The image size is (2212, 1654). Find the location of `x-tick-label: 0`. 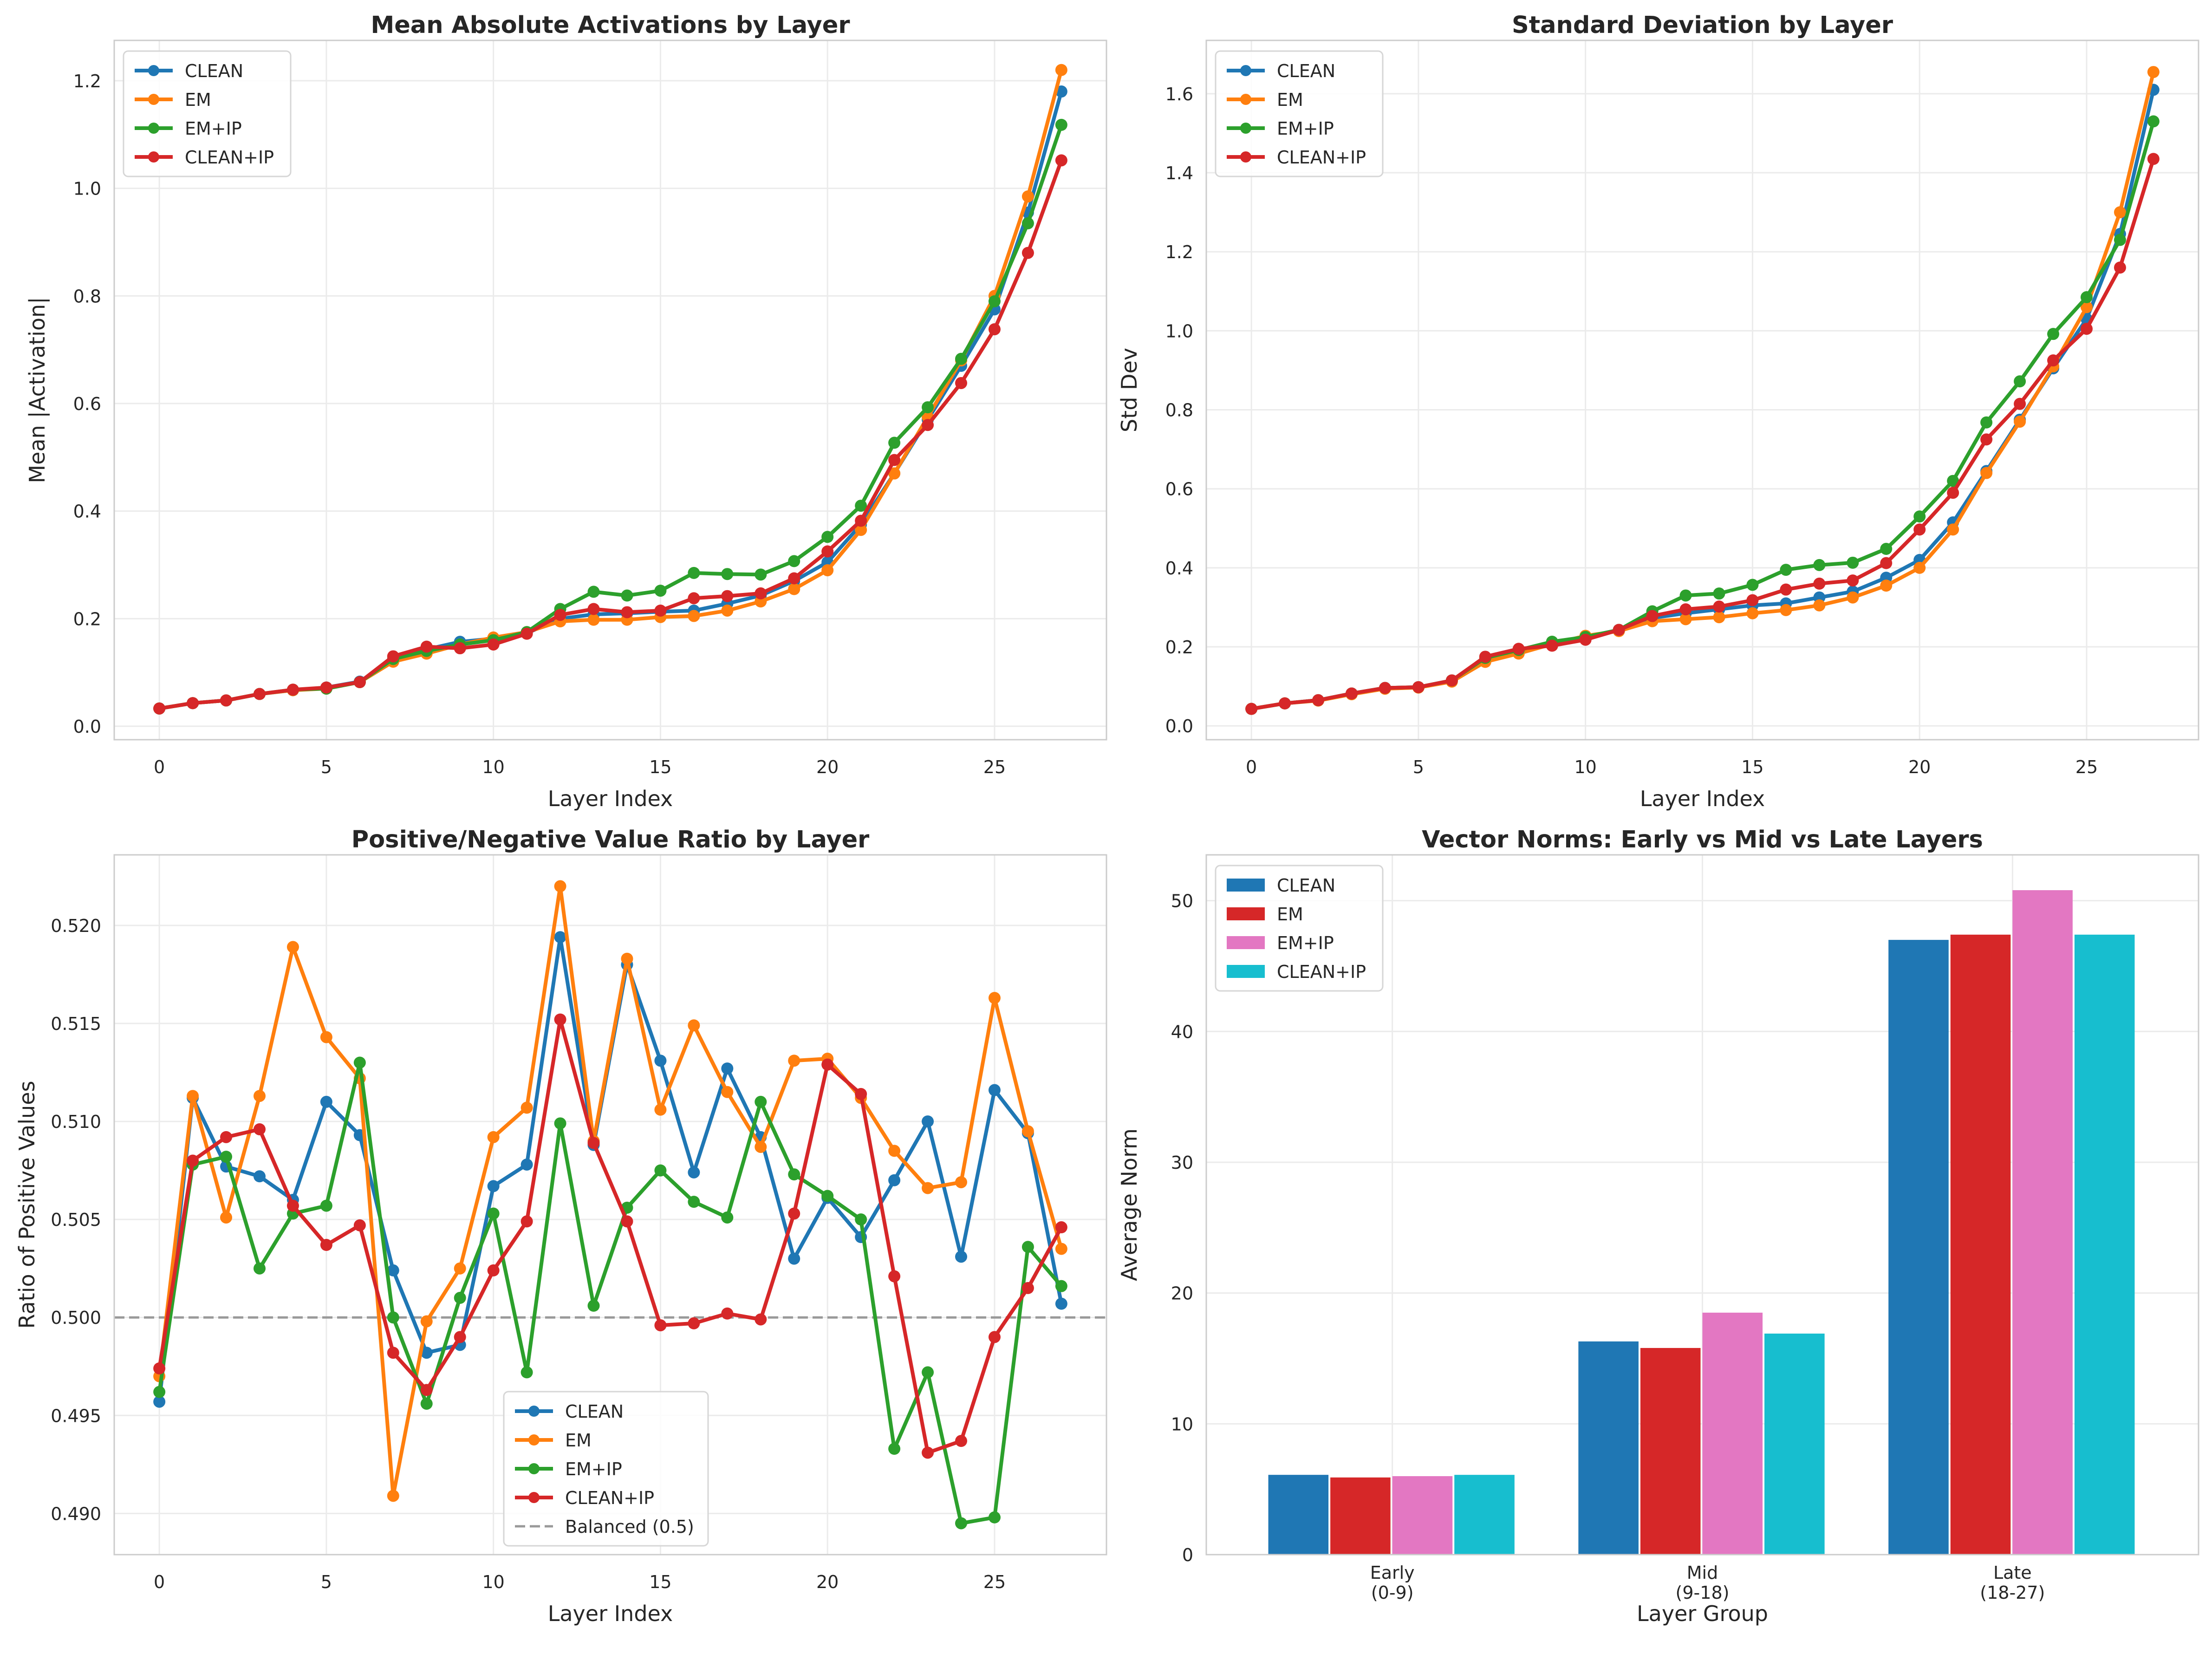

x-tick-label: 0 is located at coordinates (1251, 767).